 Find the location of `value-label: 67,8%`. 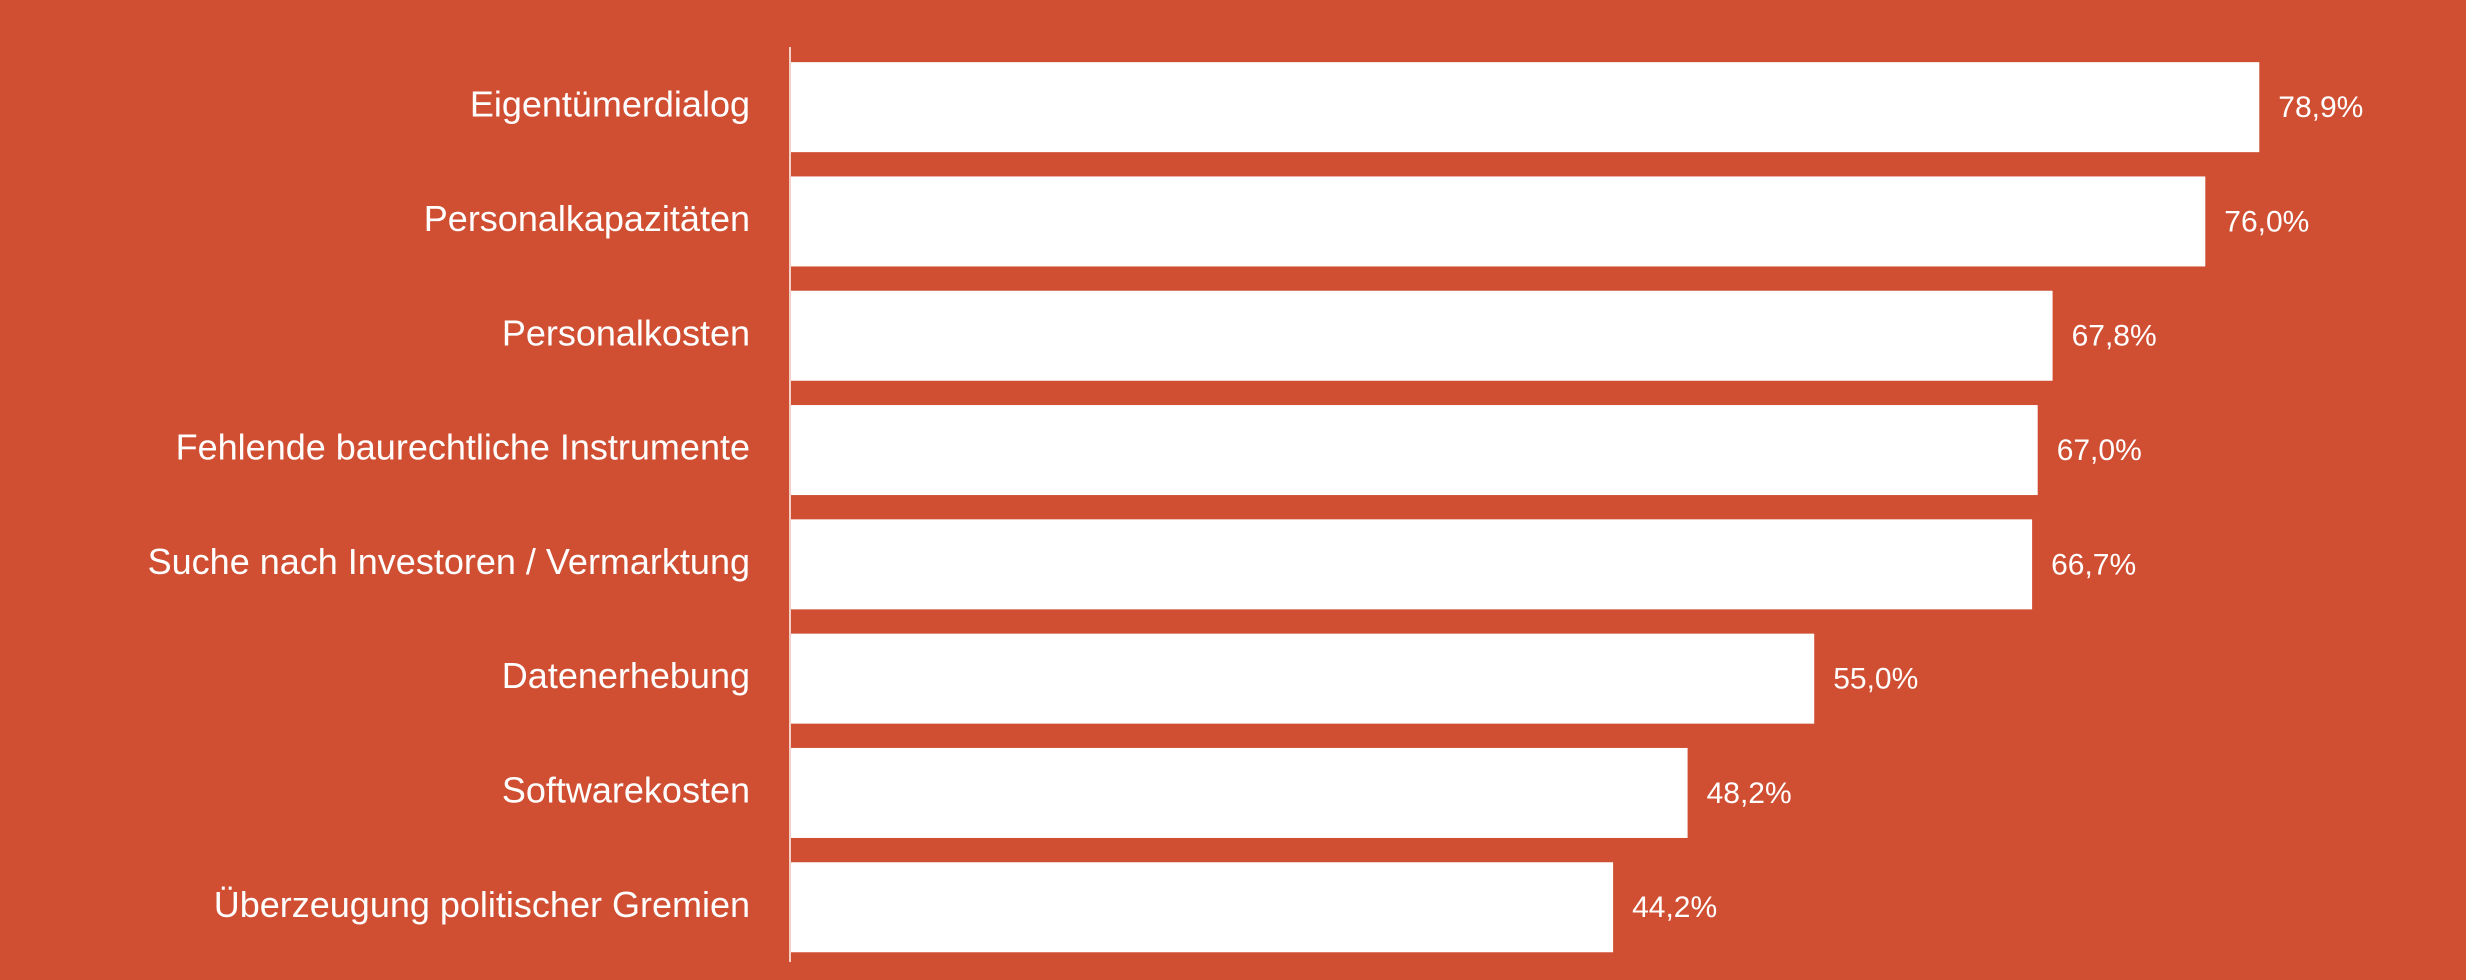

value-label: 67,8% is located at coordinates (2114, 336).